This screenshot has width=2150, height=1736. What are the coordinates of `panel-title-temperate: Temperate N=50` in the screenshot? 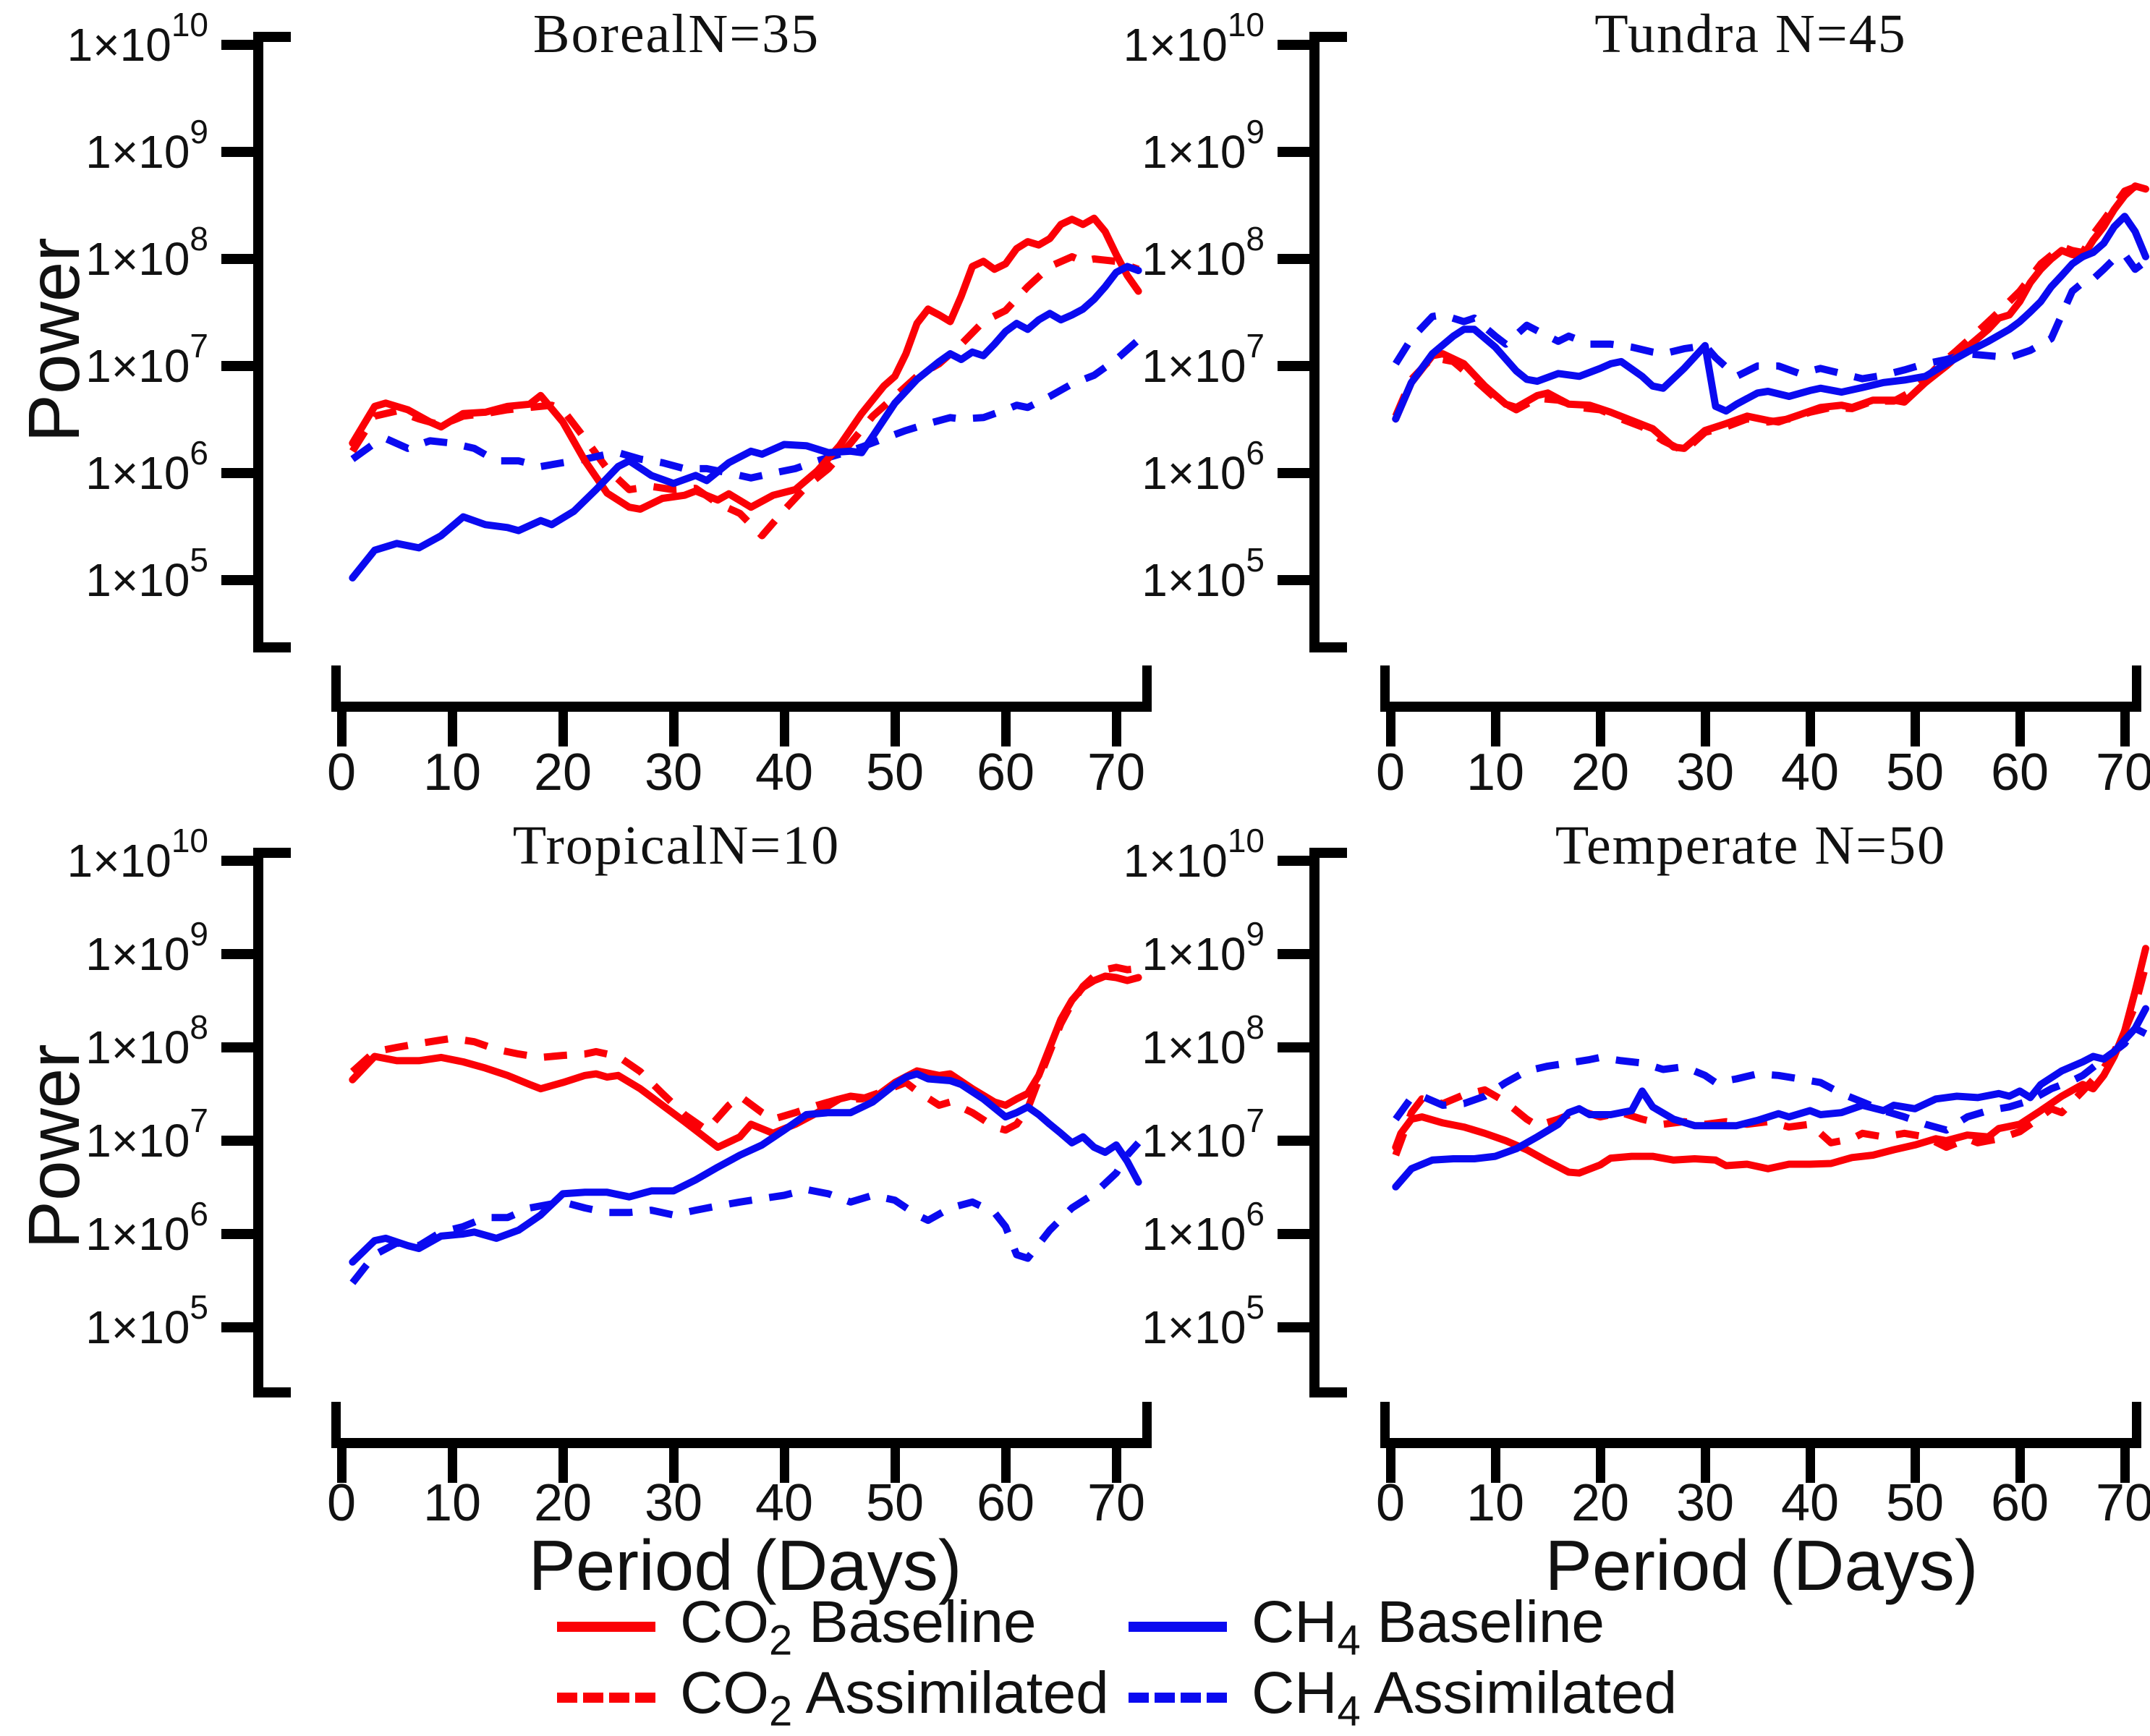 It's located at (1751, 846).